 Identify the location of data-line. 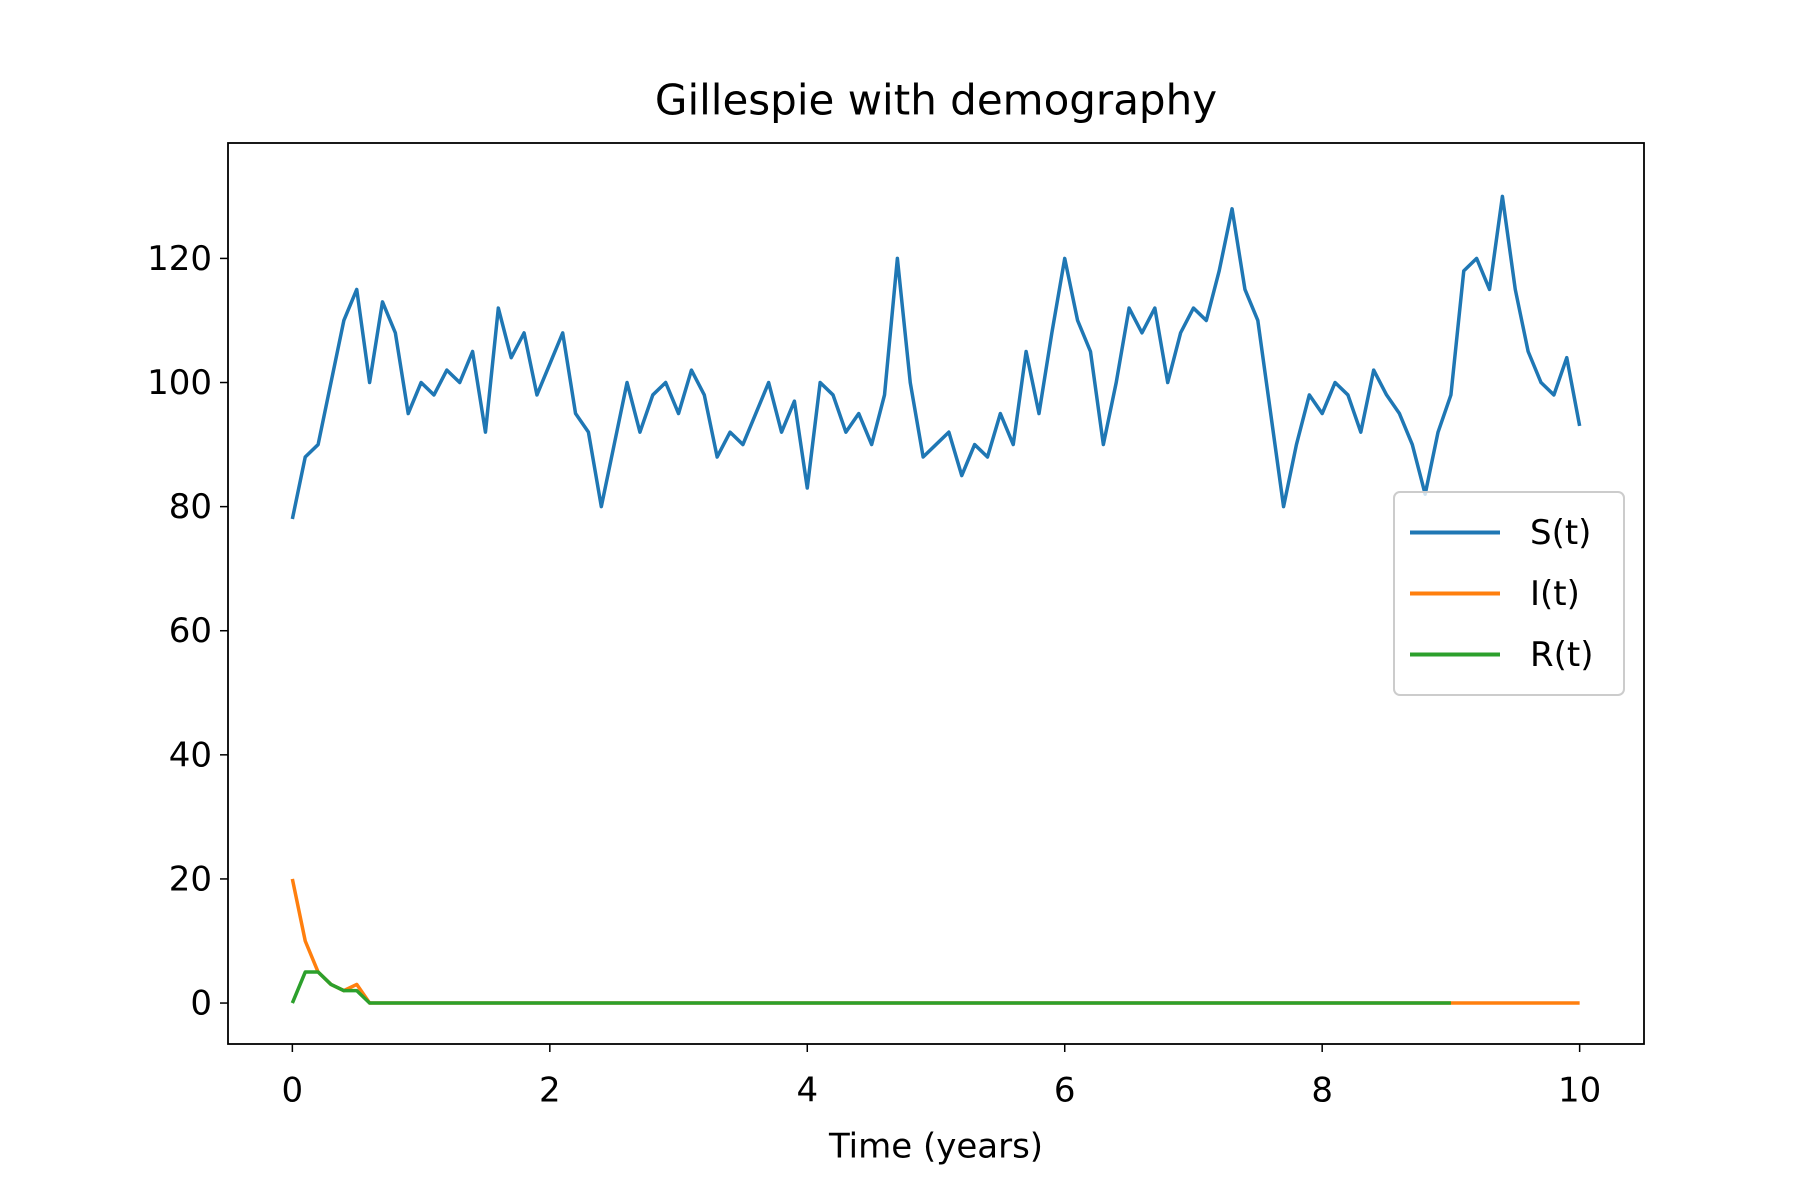
(870, 987).